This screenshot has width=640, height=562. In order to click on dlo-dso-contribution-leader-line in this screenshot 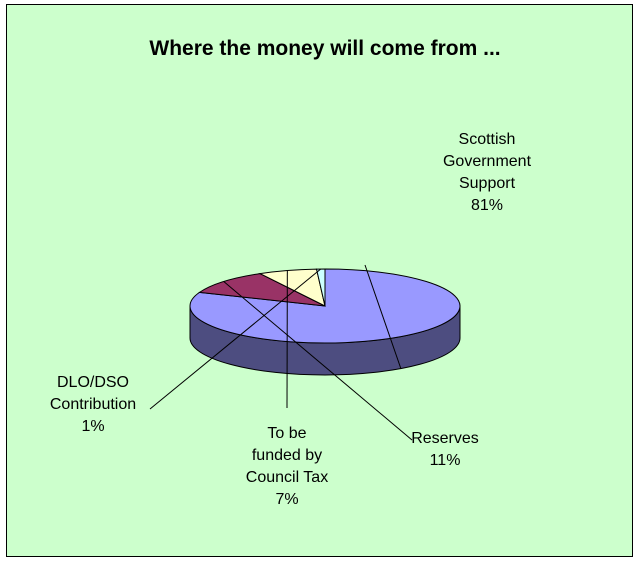, I will do `click(235, 339)`.